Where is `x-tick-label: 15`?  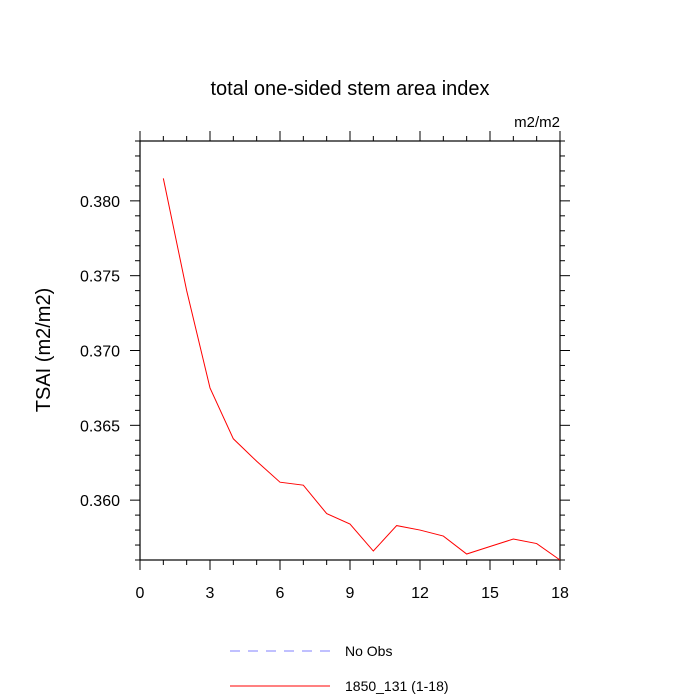
x-tick-label: 15 is located at coordinates (490, 593).